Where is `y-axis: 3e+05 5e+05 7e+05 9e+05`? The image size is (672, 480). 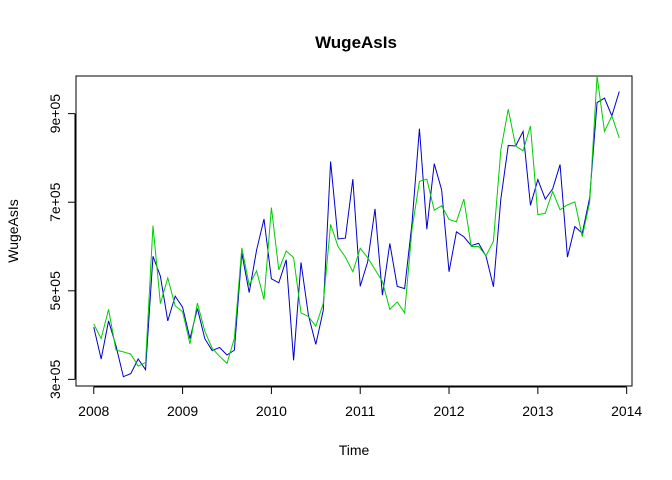
y-axis: 3e+05 5e+05 7e+05 9e+05 is located at coordinates (61, 246).